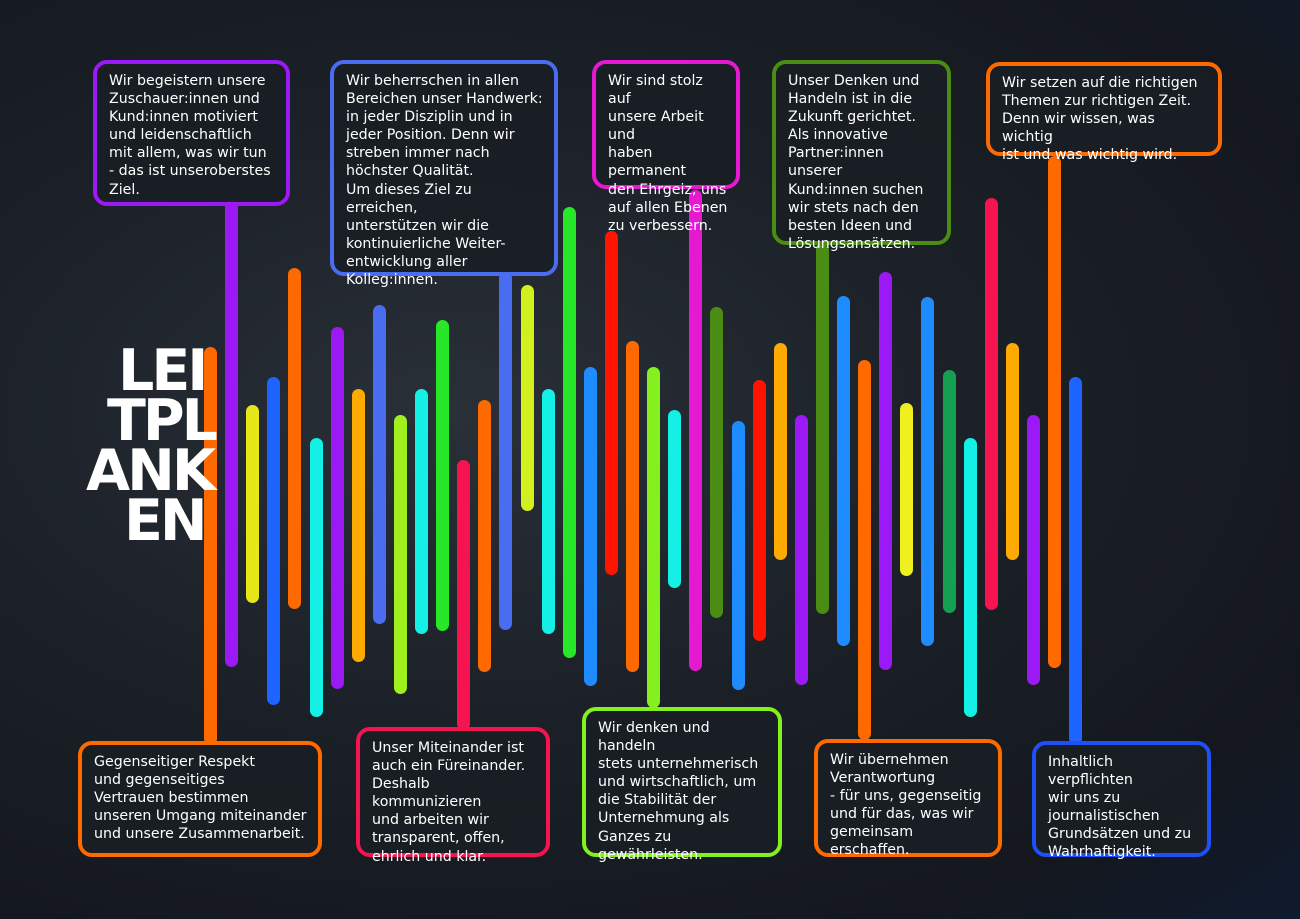 The height and width of the screenshot is (919, 1300). I want to click on title-line-1: LEI, so click(163, 371).